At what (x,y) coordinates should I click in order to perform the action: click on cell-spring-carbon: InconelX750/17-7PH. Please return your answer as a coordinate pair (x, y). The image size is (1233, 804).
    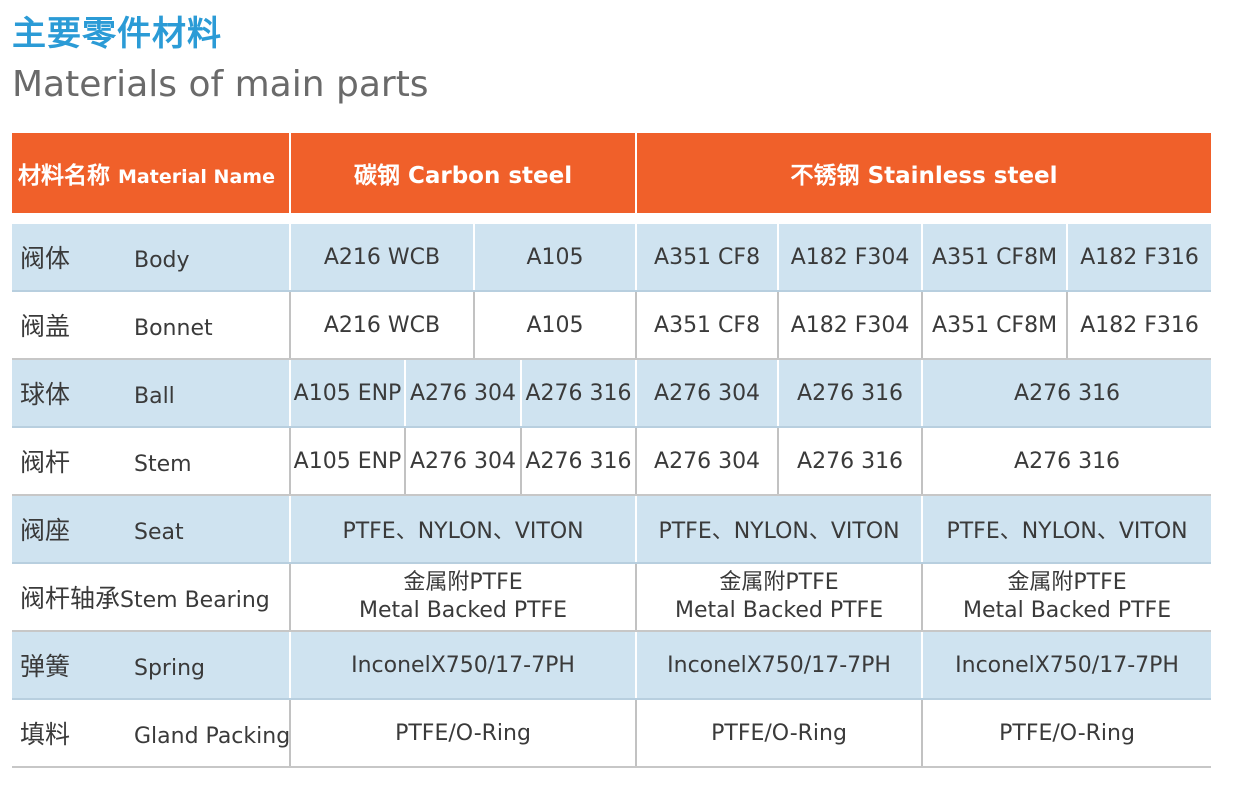
    Looking at the image, I should click on (462, 665).